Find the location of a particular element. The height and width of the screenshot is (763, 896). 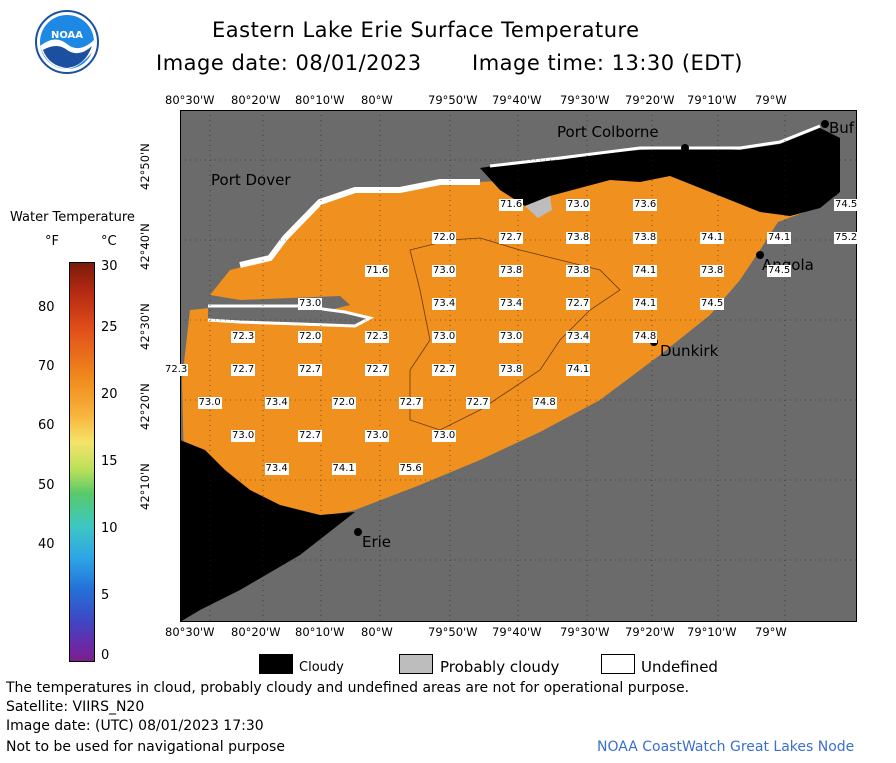

credit: NOAA CoastWatch Great Lakes Node is located at coordinates (726, 747).